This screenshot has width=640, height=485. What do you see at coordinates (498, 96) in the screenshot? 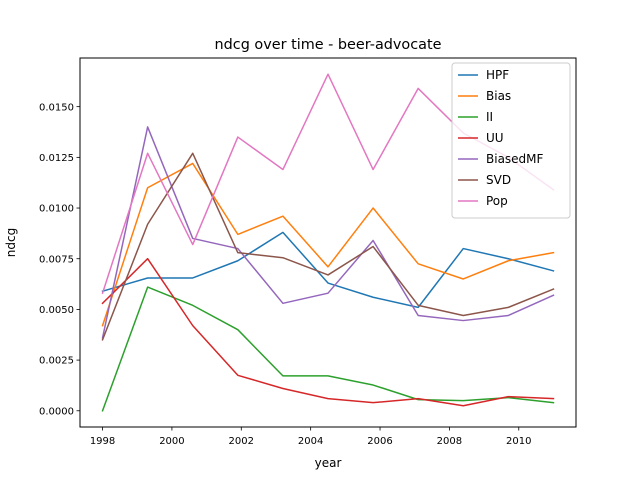
I see `legend-label-bias: Bias` at bounding box center [498, 96].